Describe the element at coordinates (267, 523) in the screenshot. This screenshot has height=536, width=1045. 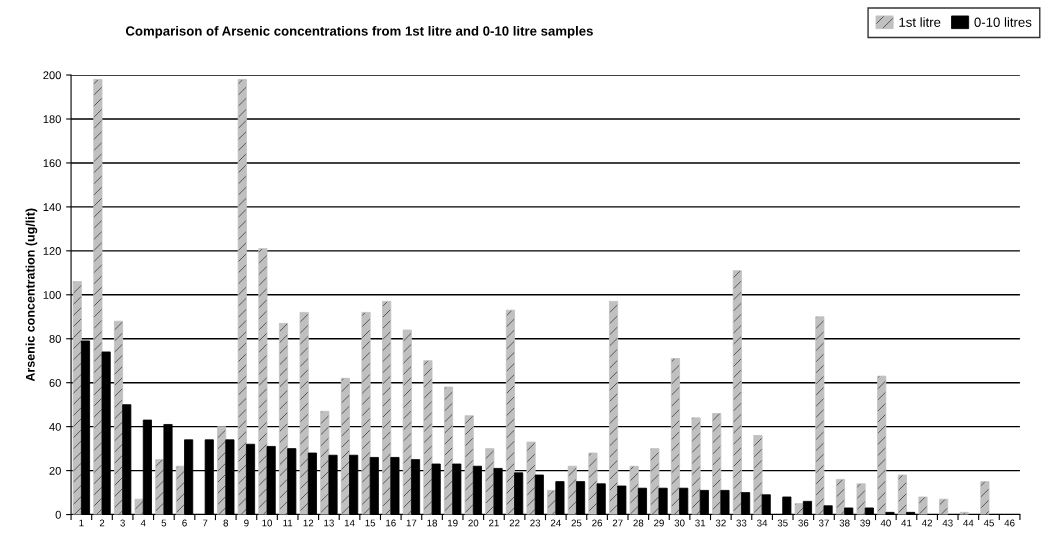
I see `x-tick-label: 10` at that location.